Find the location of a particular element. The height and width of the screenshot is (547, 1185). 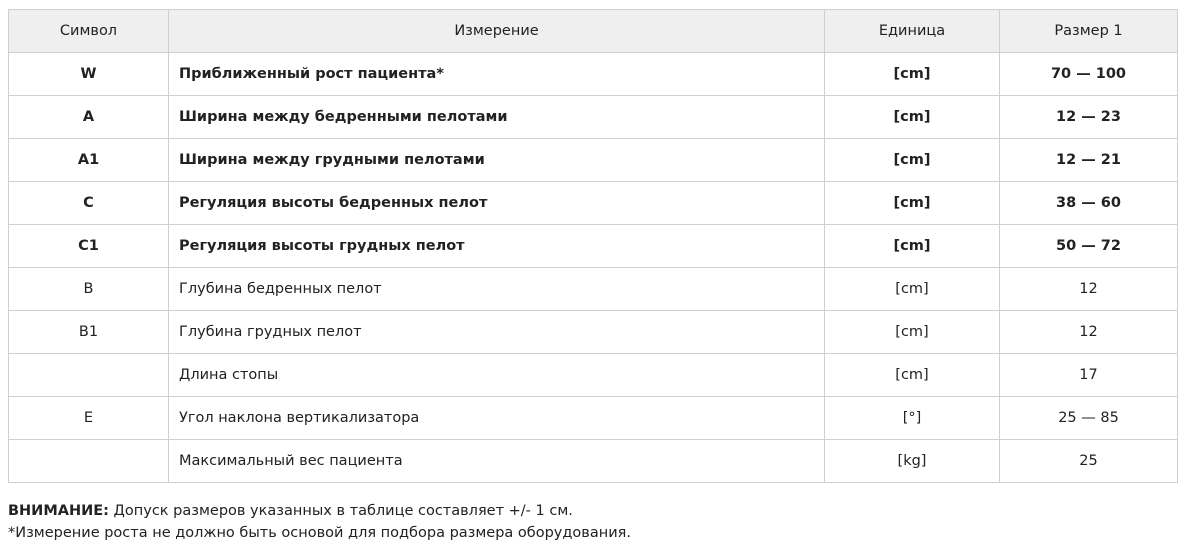

cell-size: 70 — 100 is located at coordinates (1088, 74).